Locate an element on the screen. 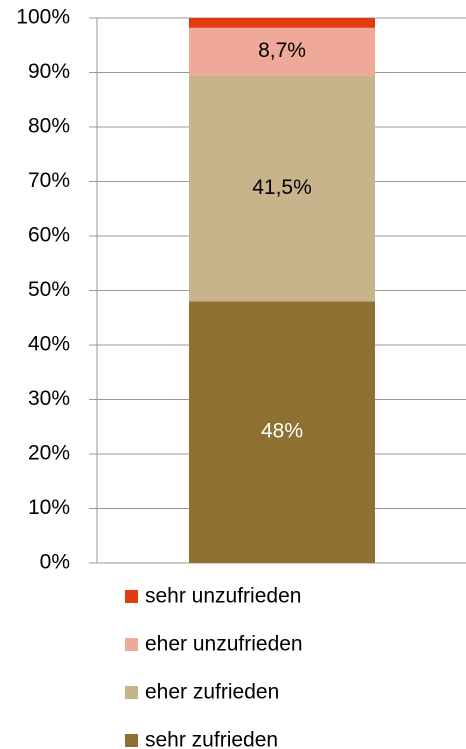 The height and width of the screenshot is (749, 466). legend-label: sehr unzufrieden is located at coordinates (223, 596).